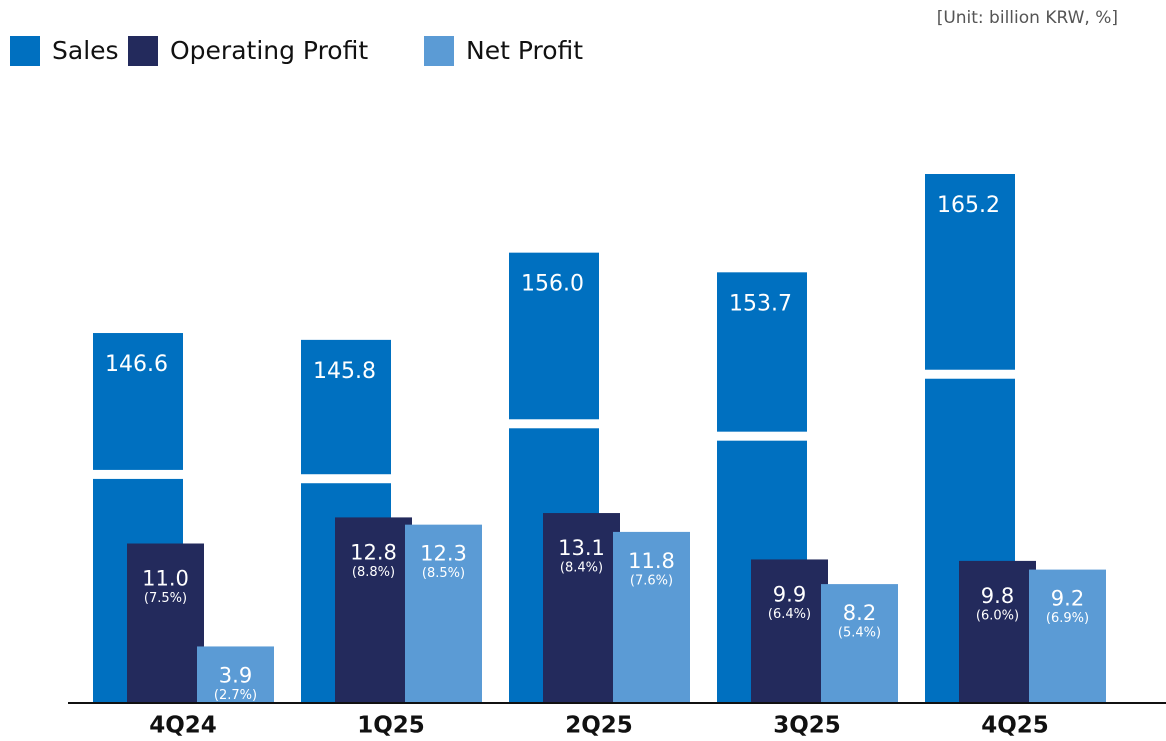 This screenshot has height=741, width=1166. I want to click on legend-label: Net Profit, so click(524, 50).